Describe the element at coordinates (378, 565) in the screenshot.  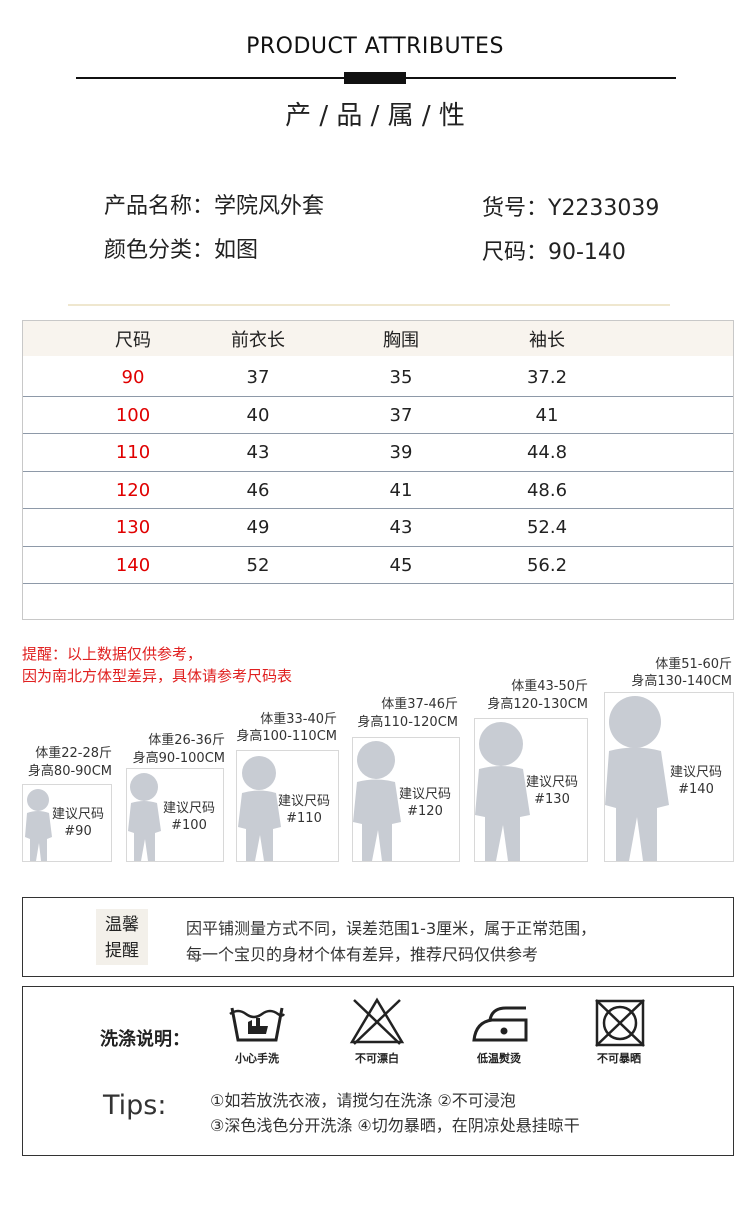
I see `table-row: 140 52 45 56.2` at that location.